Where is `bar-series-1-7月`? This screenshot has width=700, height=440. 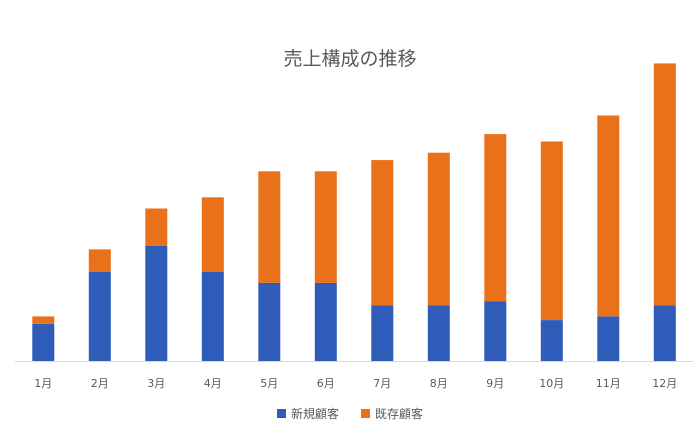 bar-series-1-7月 is located at coordinates (382, 233).